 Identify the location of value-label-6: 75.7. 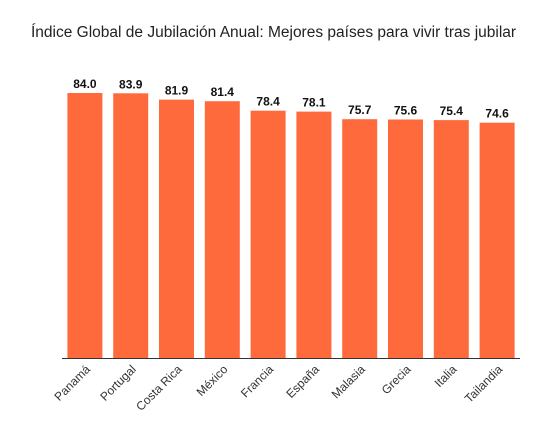
(360, 110).